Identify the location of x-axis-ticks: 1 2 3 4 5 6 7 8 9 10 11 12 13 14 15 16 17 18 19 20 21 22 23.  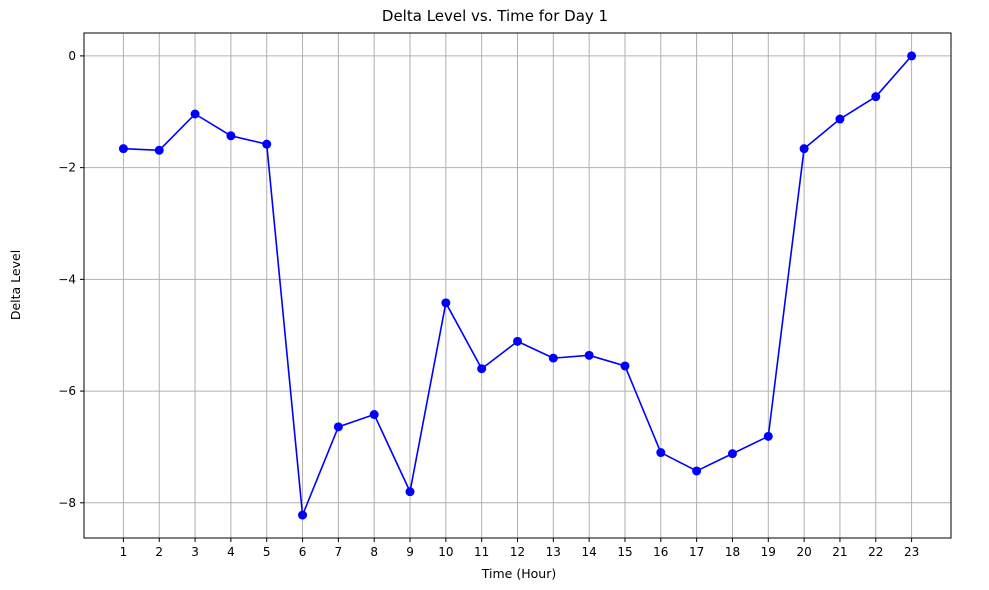
(519, 548).